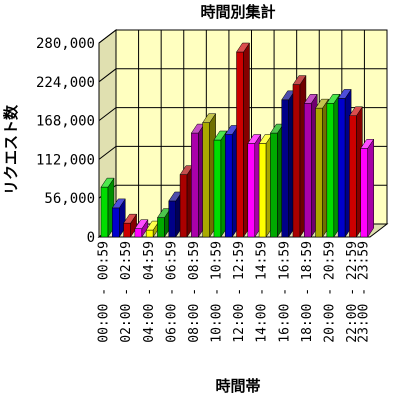 The height and width of the screenshot is (400, 400). What do you see at coordinates (237, 386) in the screenshot?
I see `x-axis-label: 時間帯` at bounding box center [237, 386].